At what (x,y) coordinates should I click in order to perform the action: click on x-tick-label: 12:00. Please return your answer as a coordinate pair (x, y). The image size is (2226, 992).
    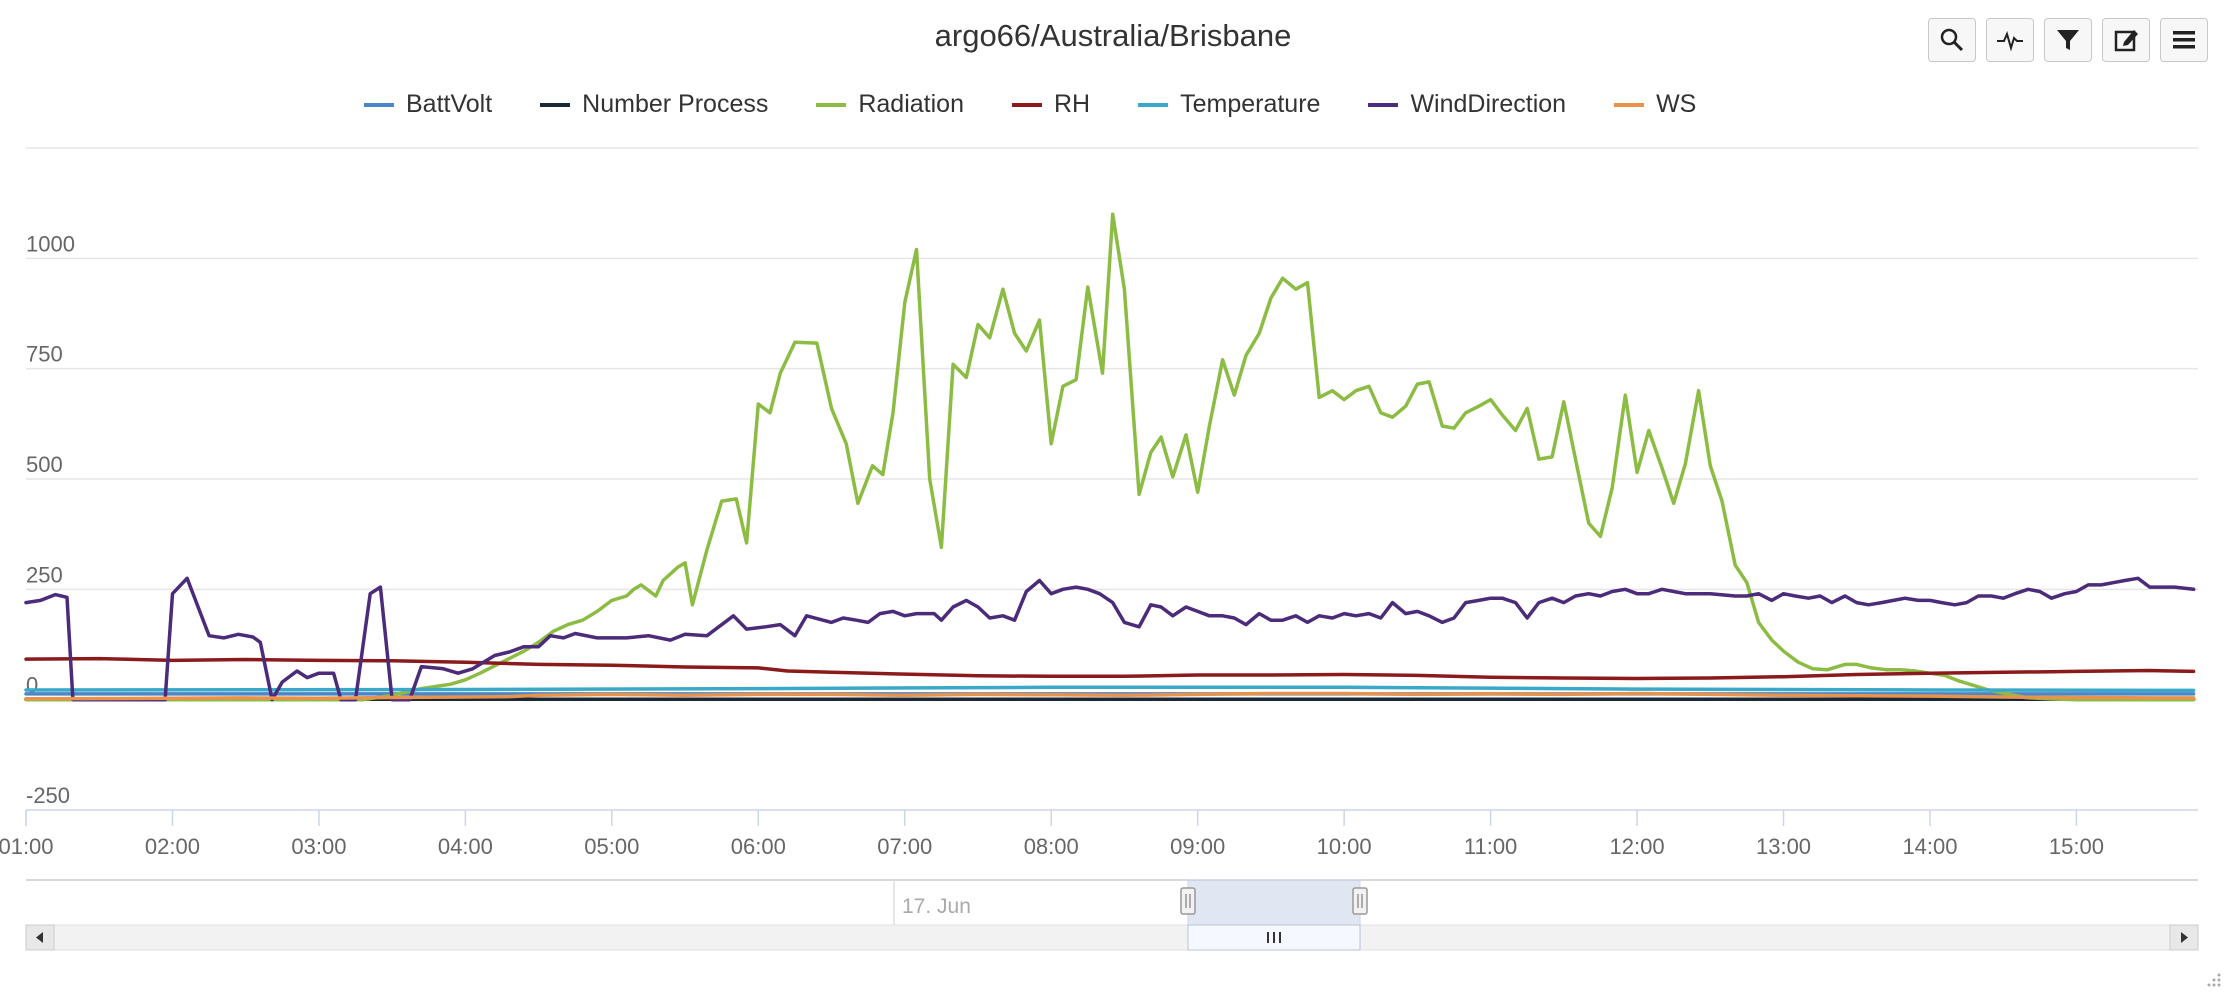
    Looking at the image, I should click on (1637, 846).